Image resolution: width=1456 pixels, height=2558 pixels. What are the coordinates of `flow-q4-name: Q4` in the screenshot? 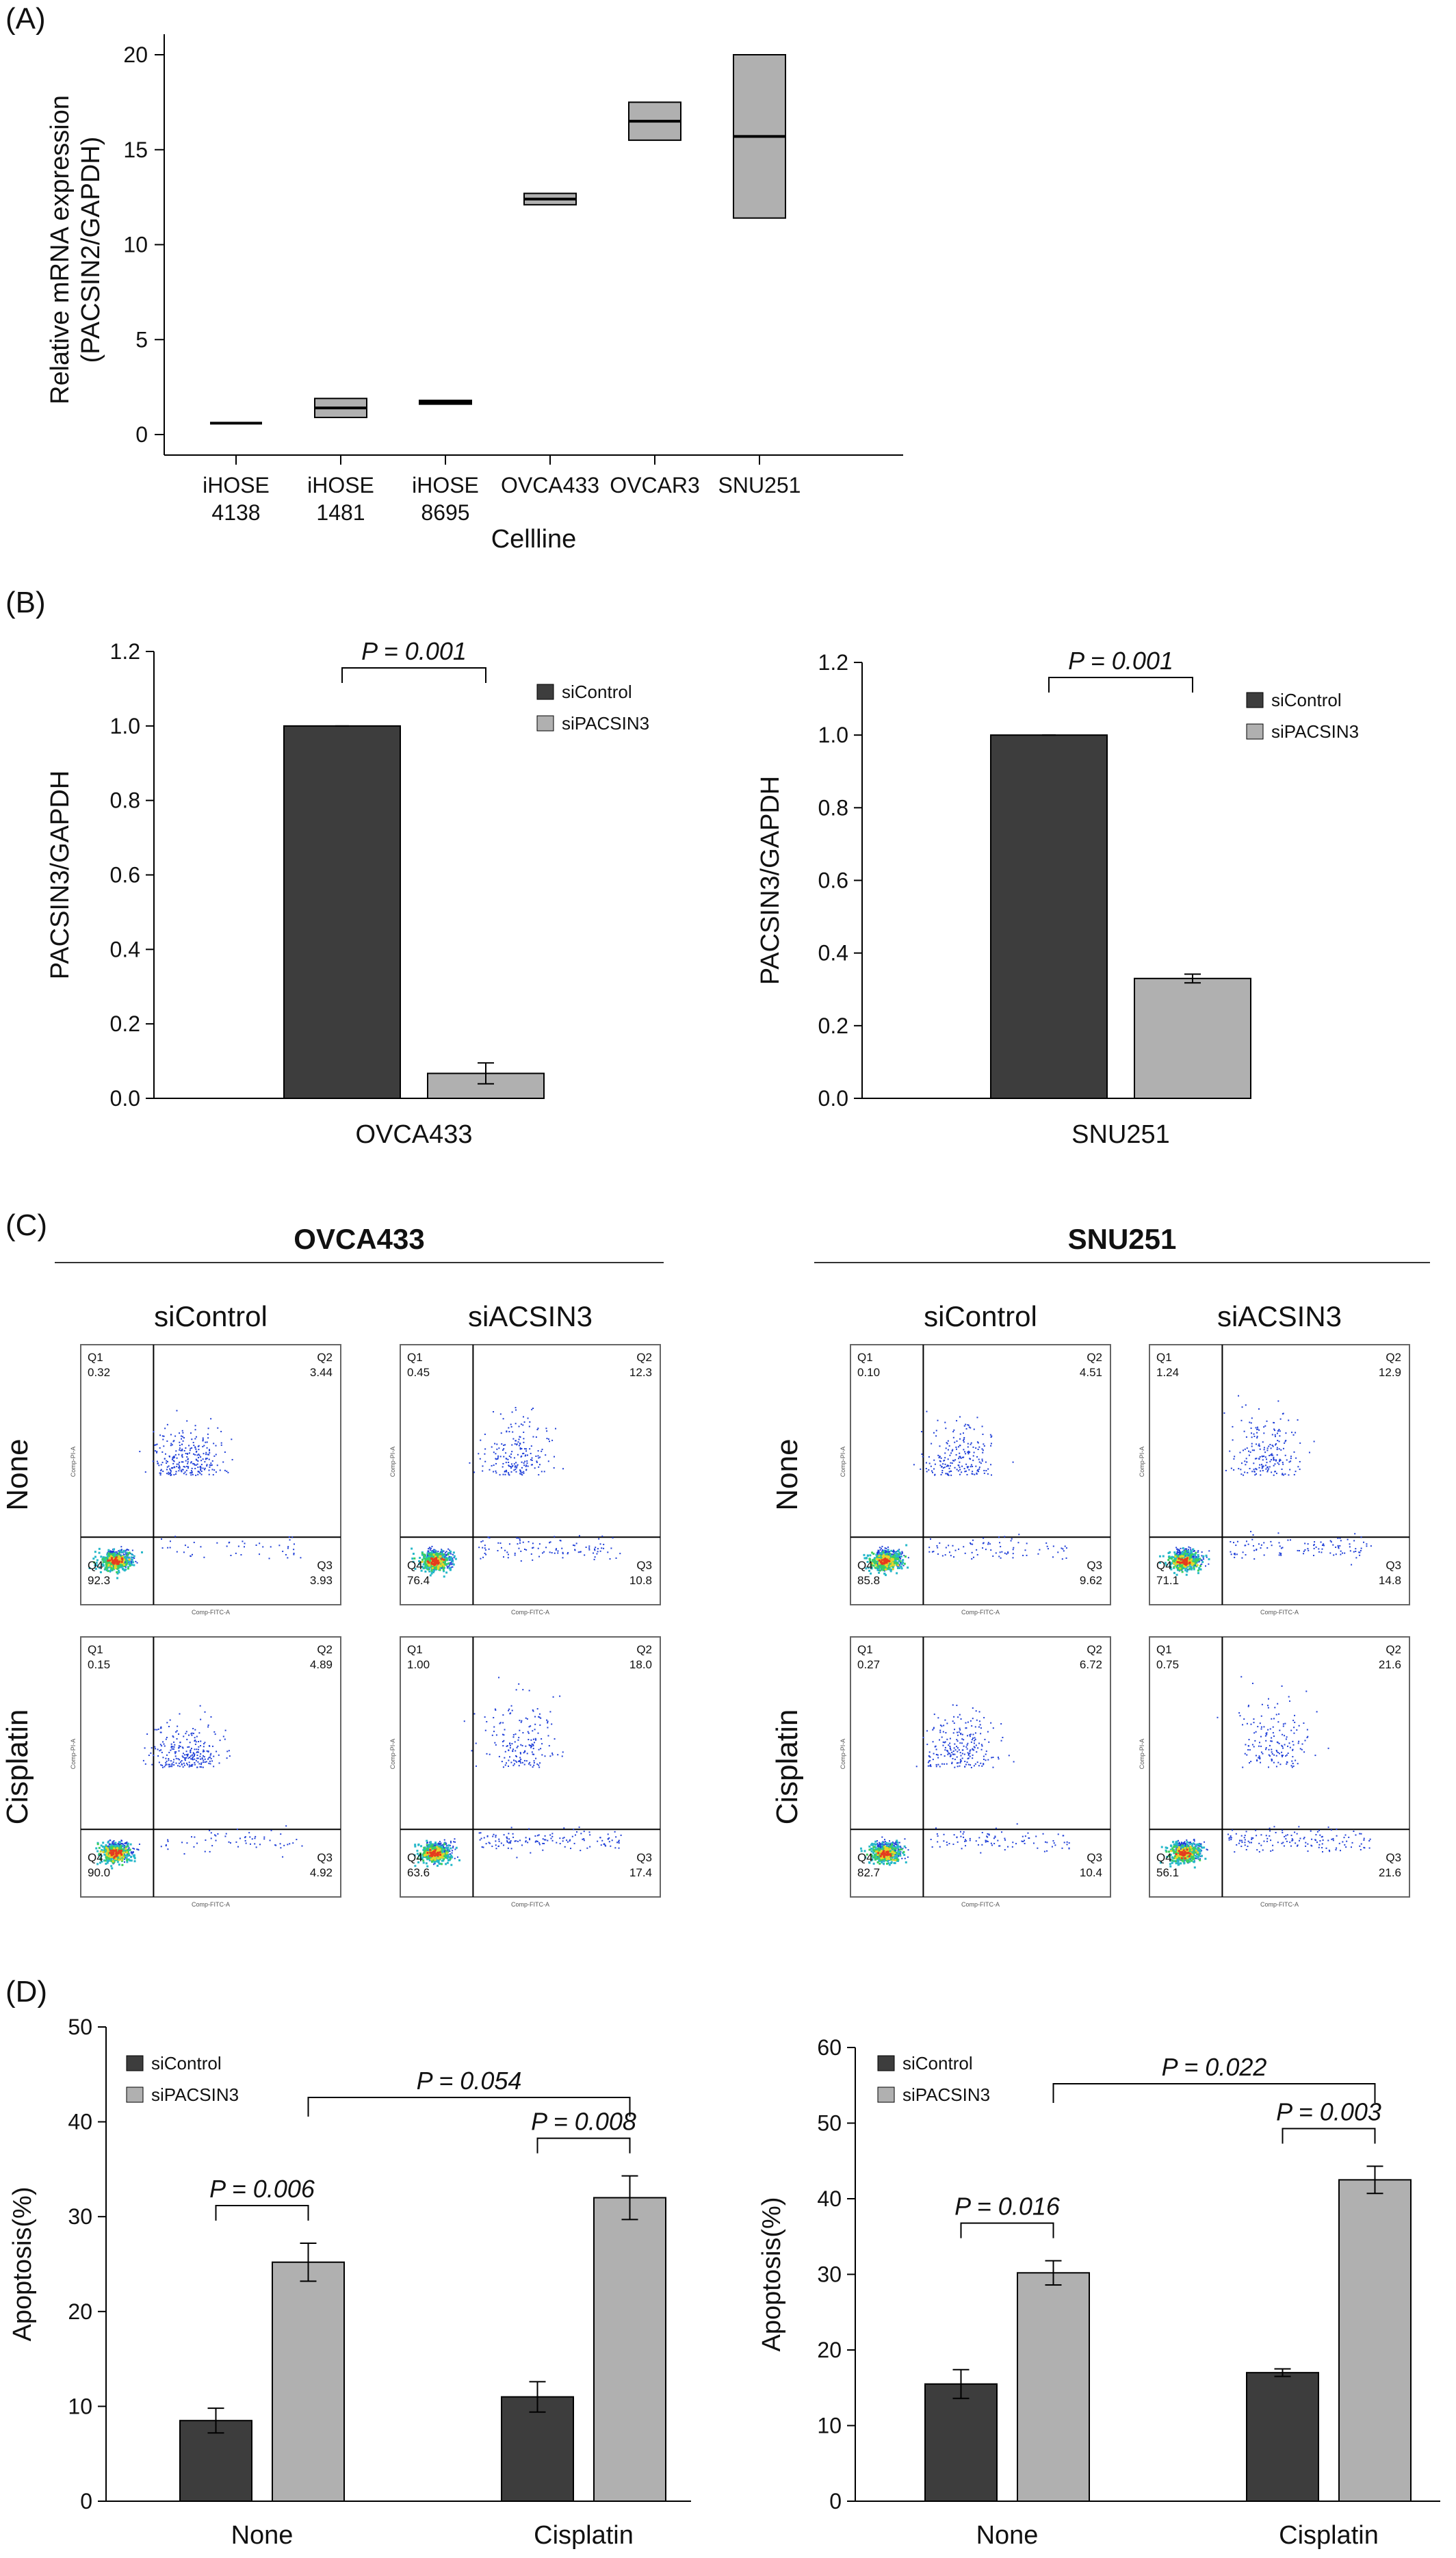 It's located at (415, 1858).